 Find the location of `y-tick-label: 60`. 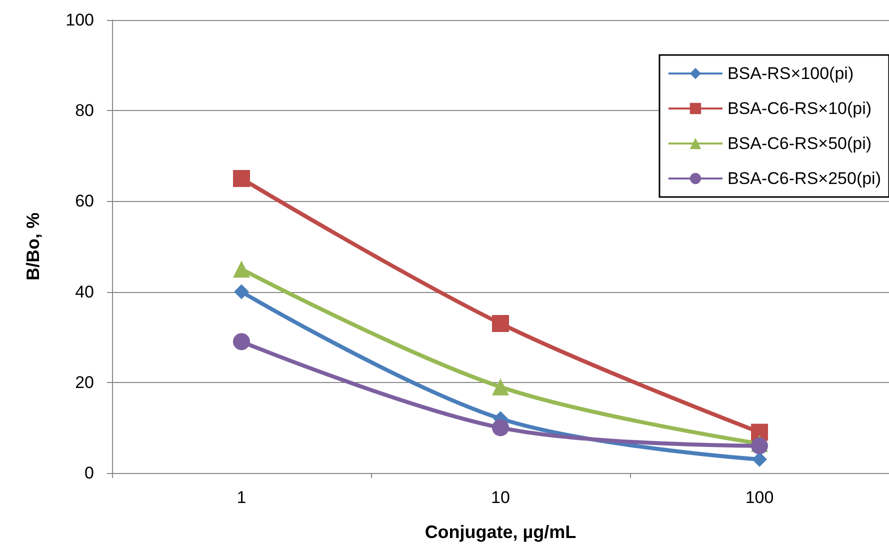

y-tick-label: 60 is located at coordinates (84, 201).